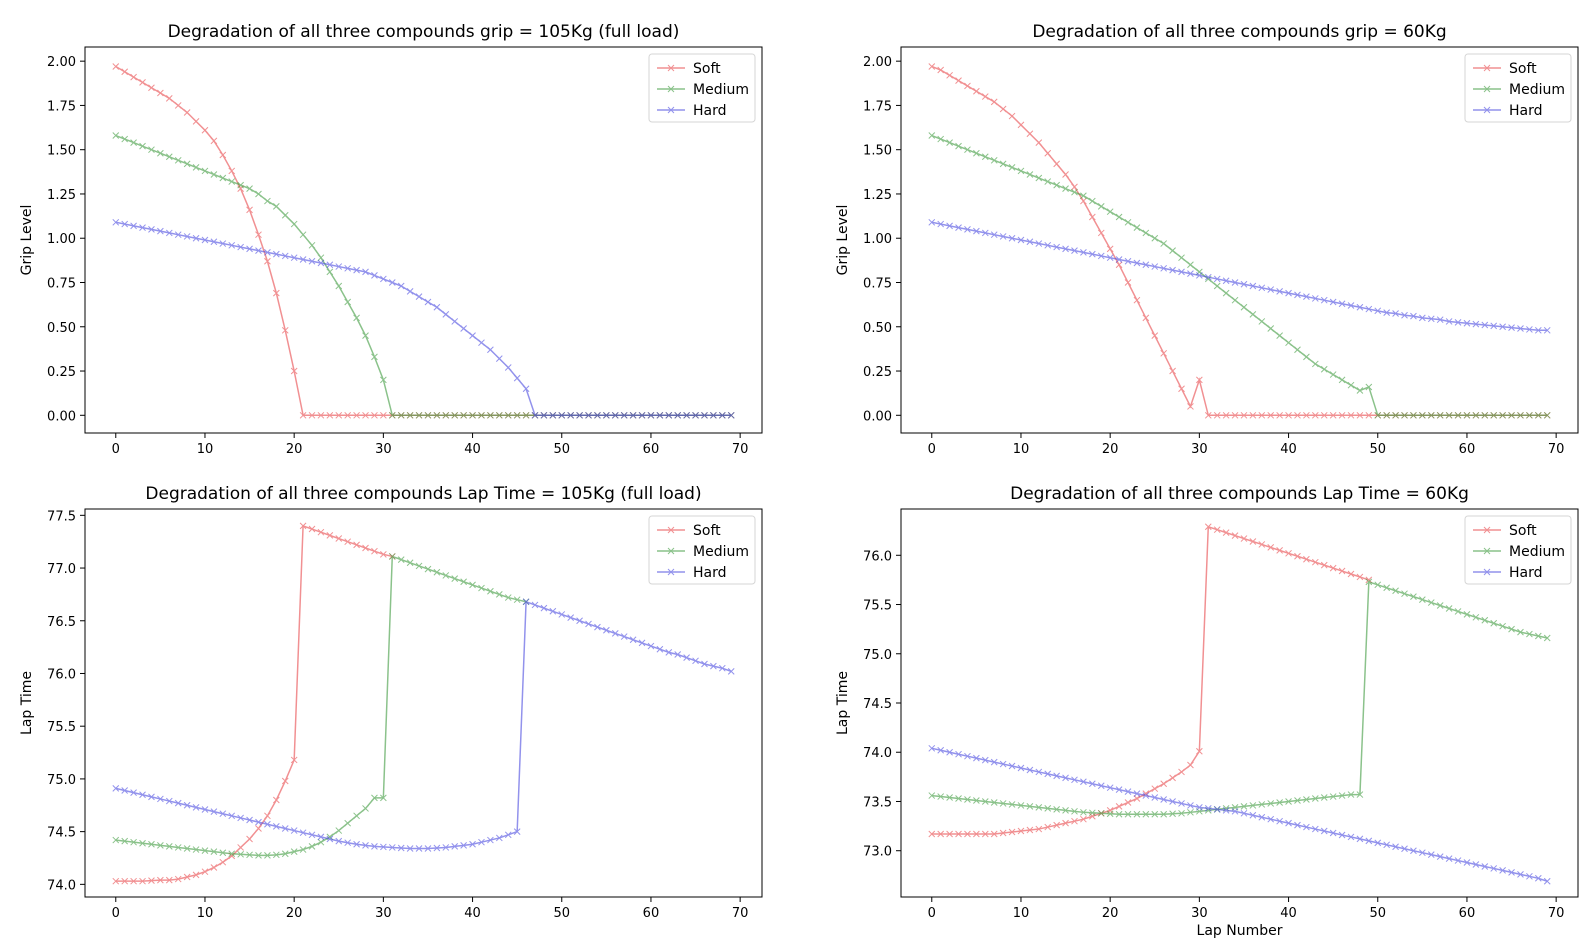  I want to click on legend-box, so click(1518, 550).